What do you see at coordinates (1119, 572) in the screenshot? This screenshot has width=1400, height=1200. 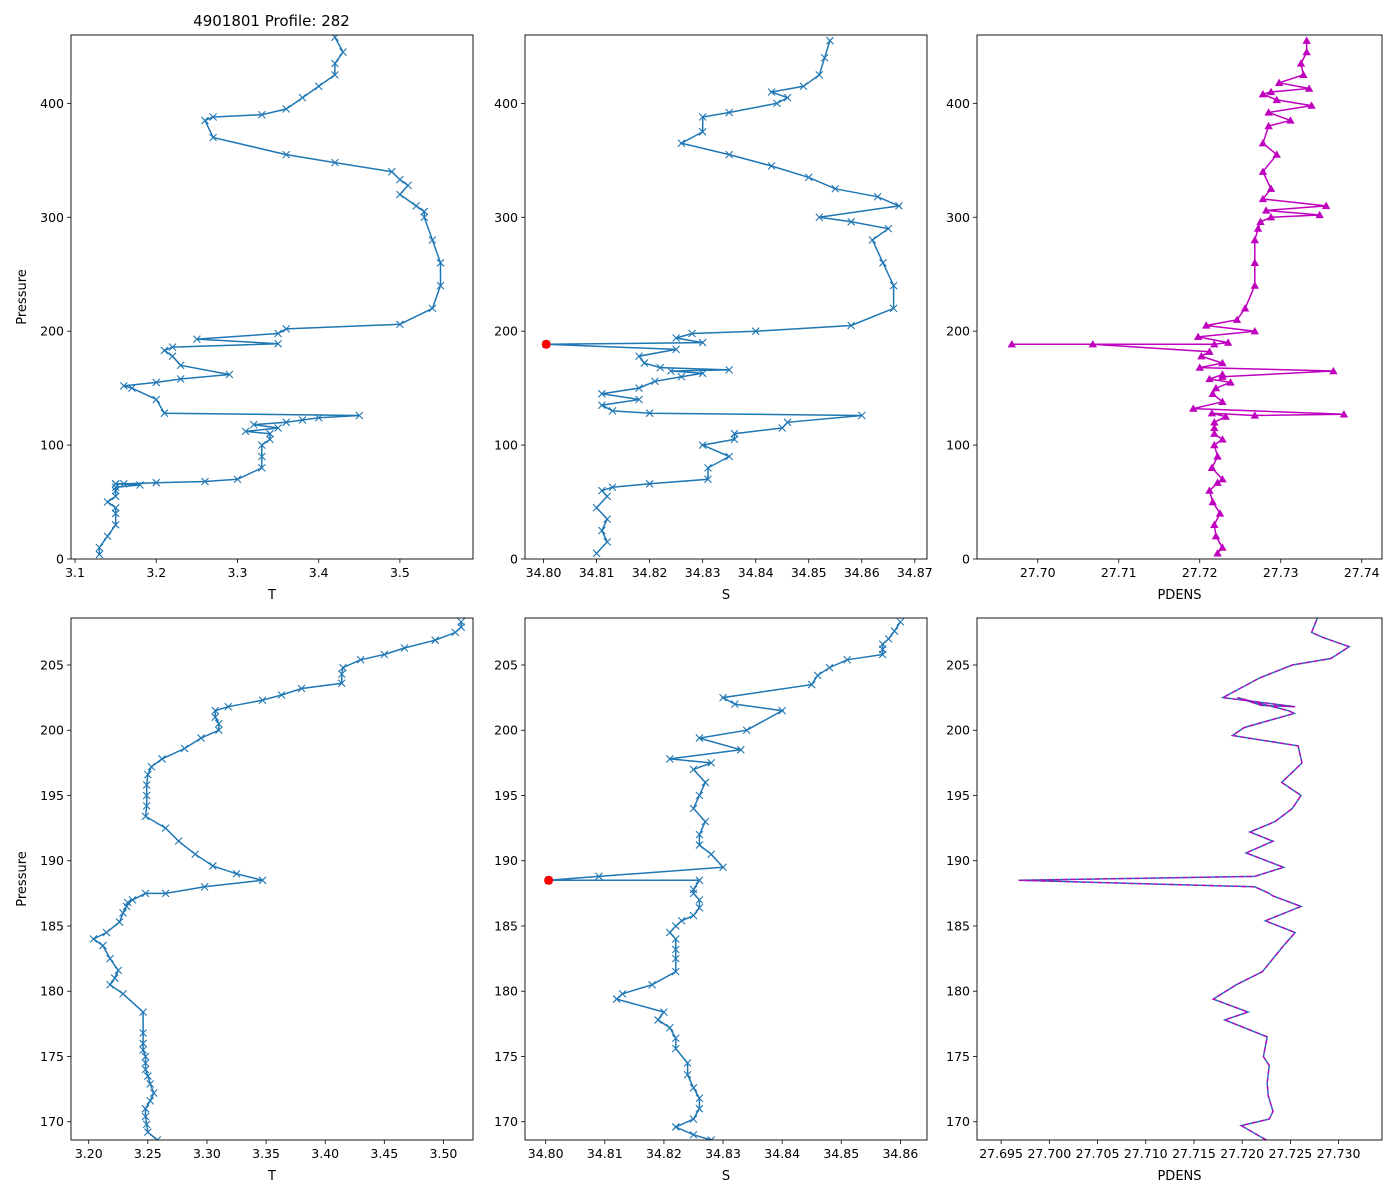 I see `x-tick-label: 27.71` at bounding box center [1119, 572].